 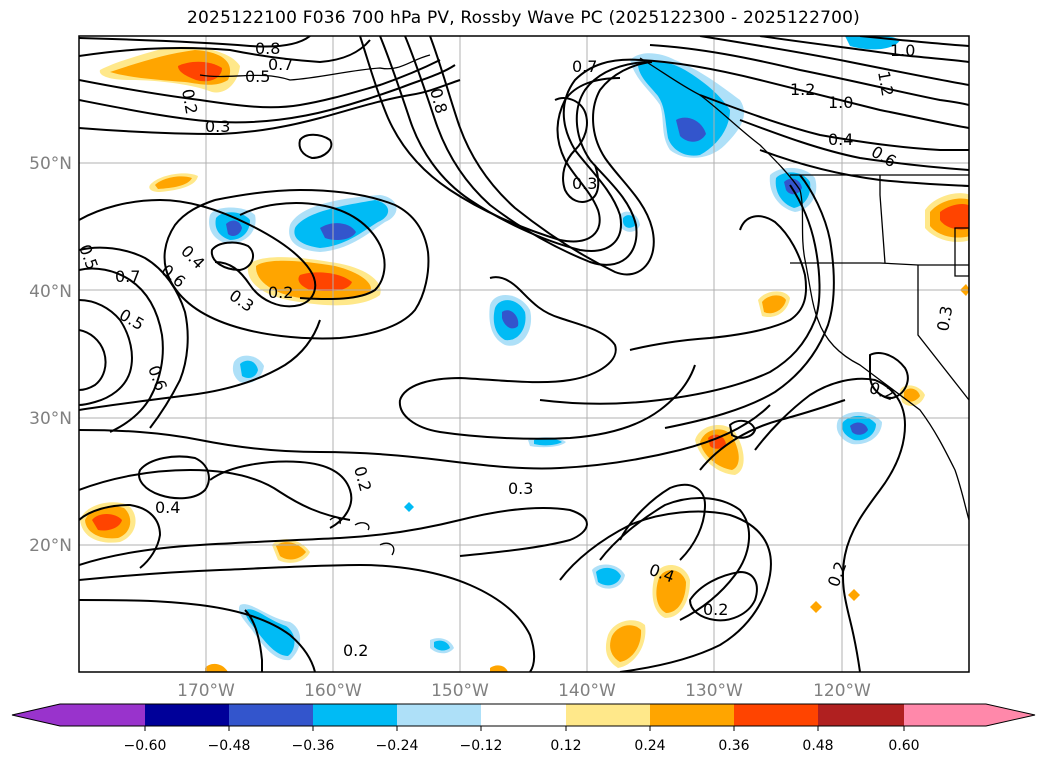 What do you see at coordinates (649, 746) in the screenshot?
I see `colorbar-tick: 0.24` at bounding box center [649, 746].